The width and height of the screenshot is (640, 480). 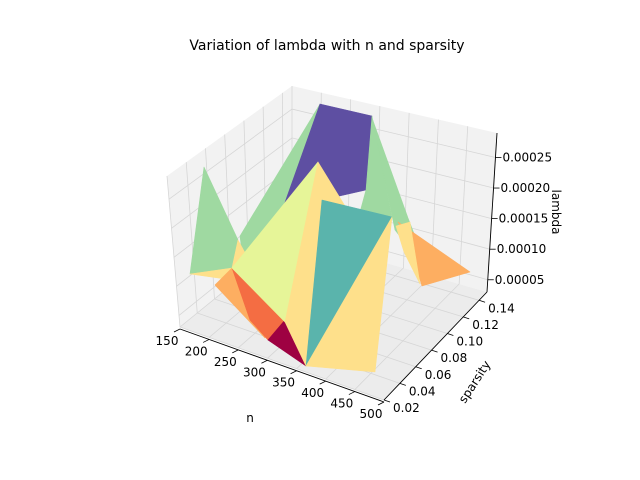 I want to click on z-tick-label: 0.00005, so click(x=520, y=280).